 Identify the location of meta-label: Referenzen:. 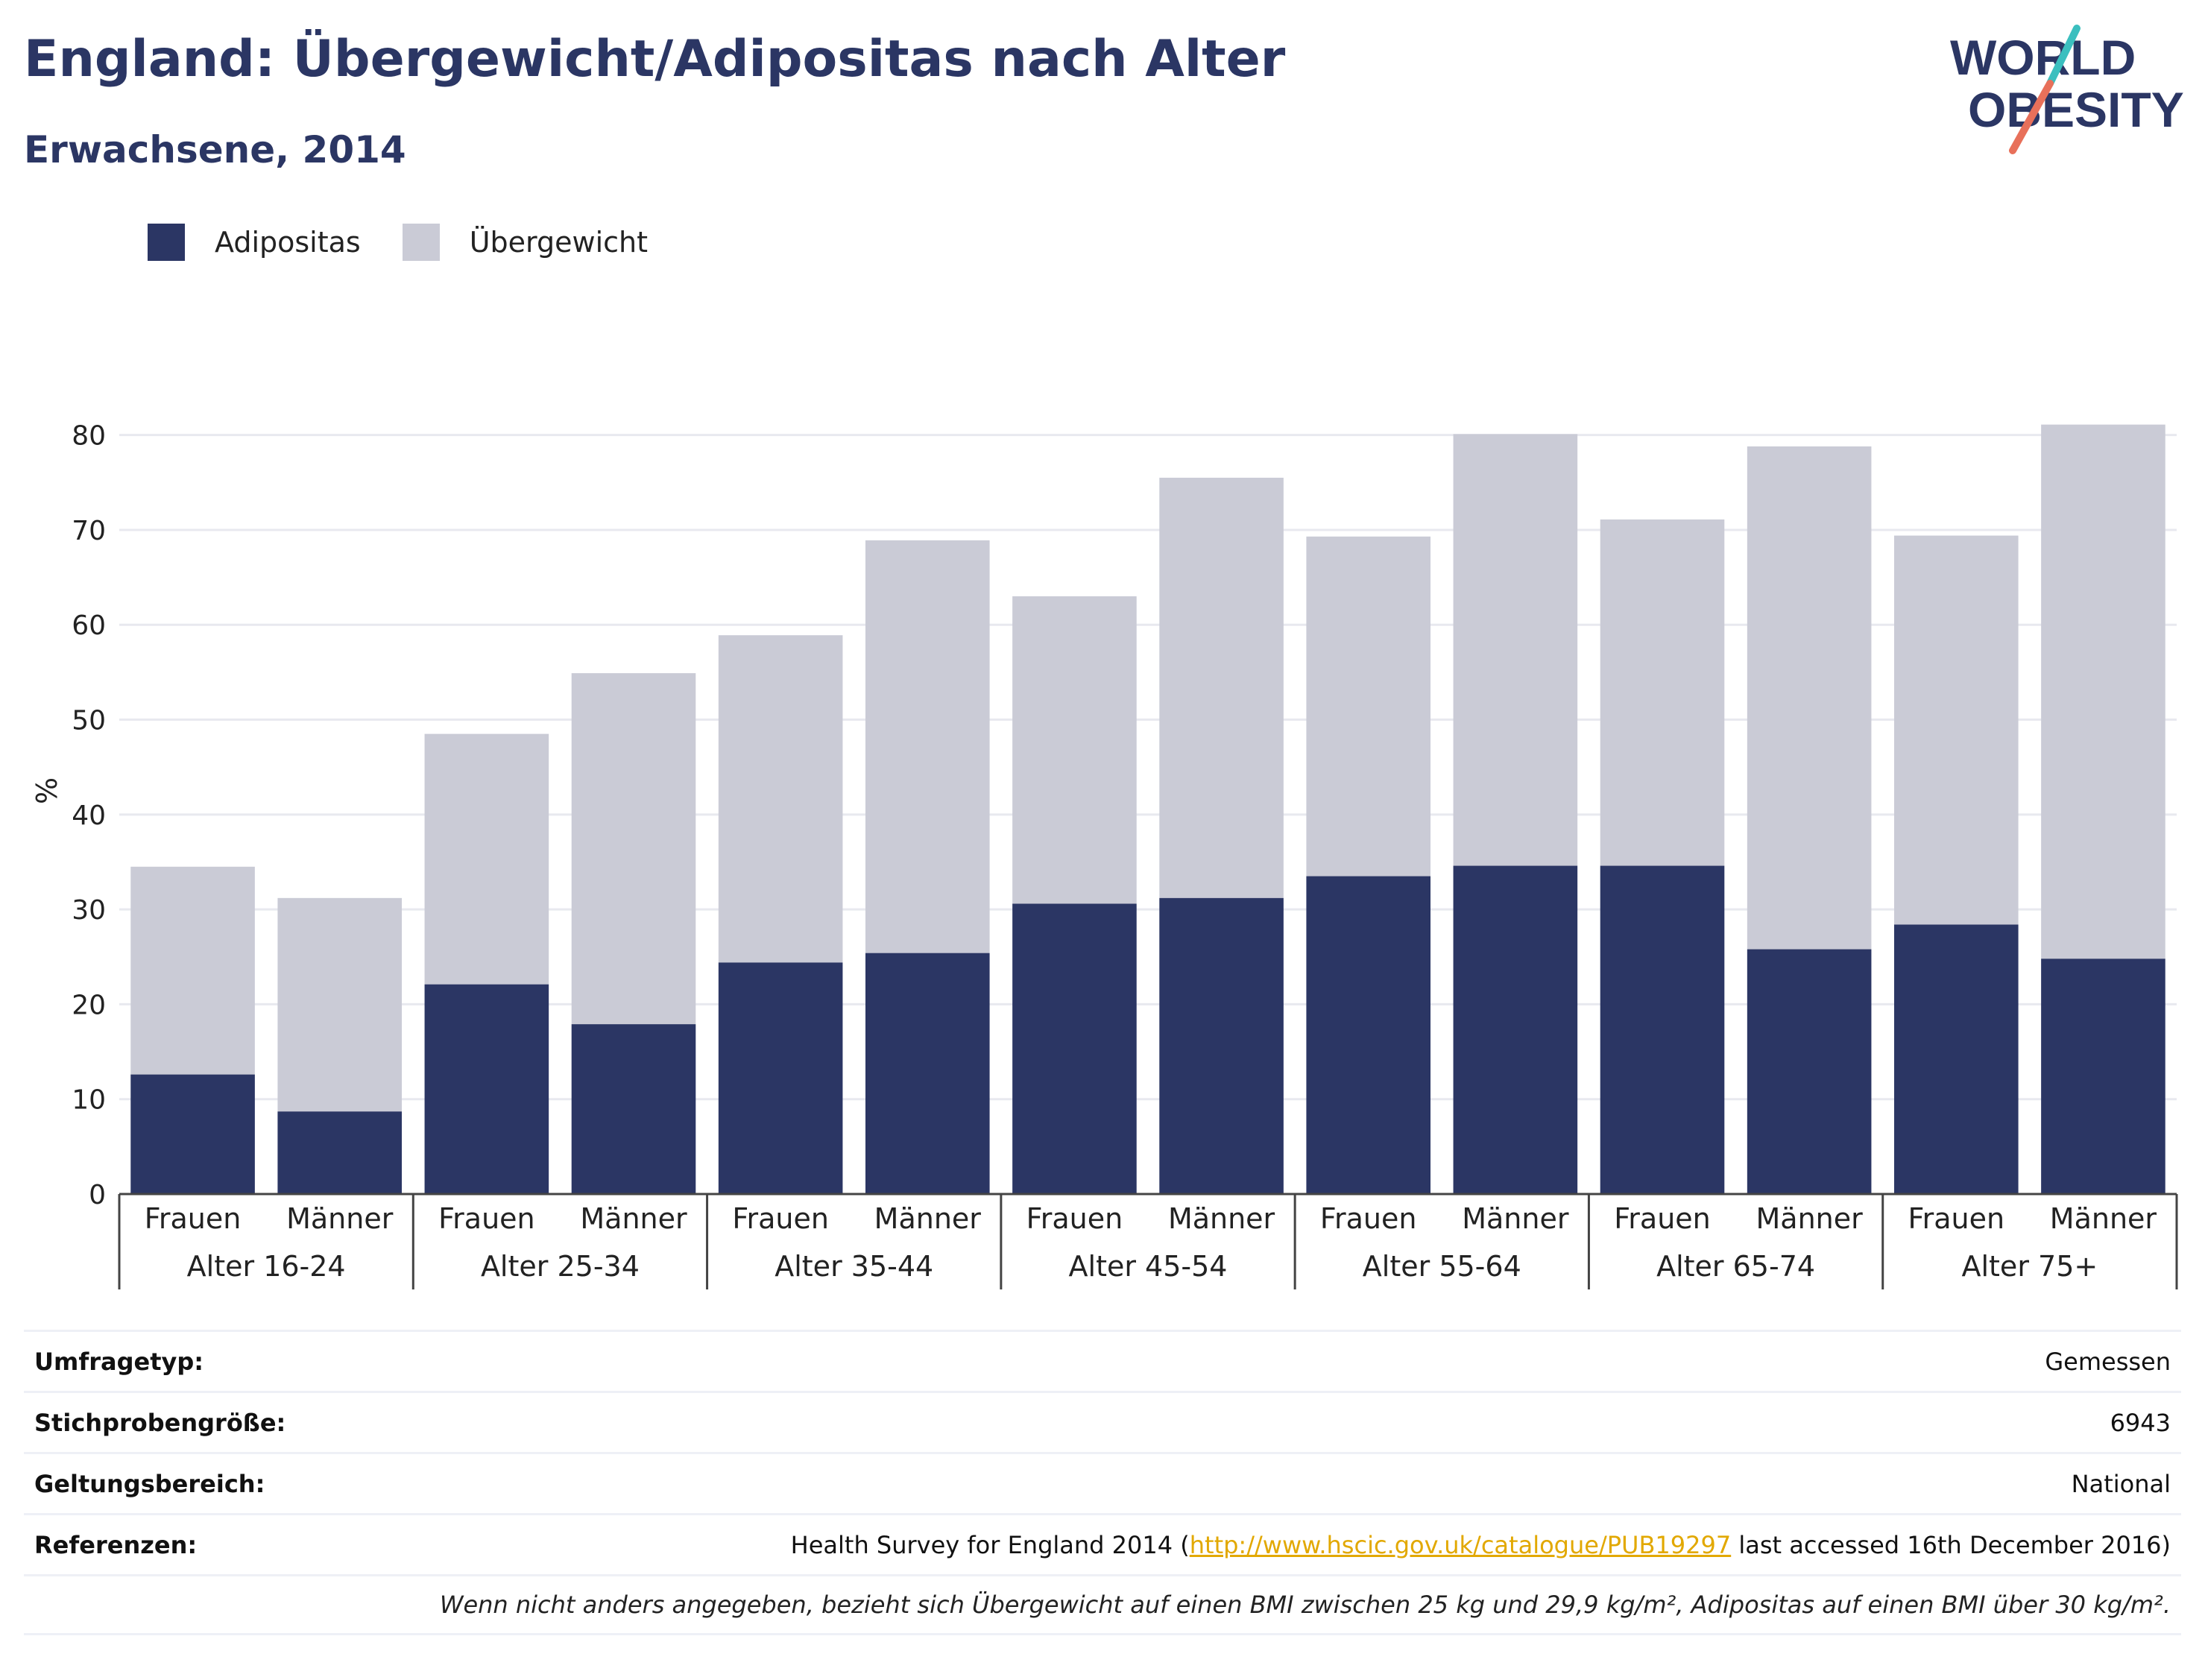
(116, 1544).